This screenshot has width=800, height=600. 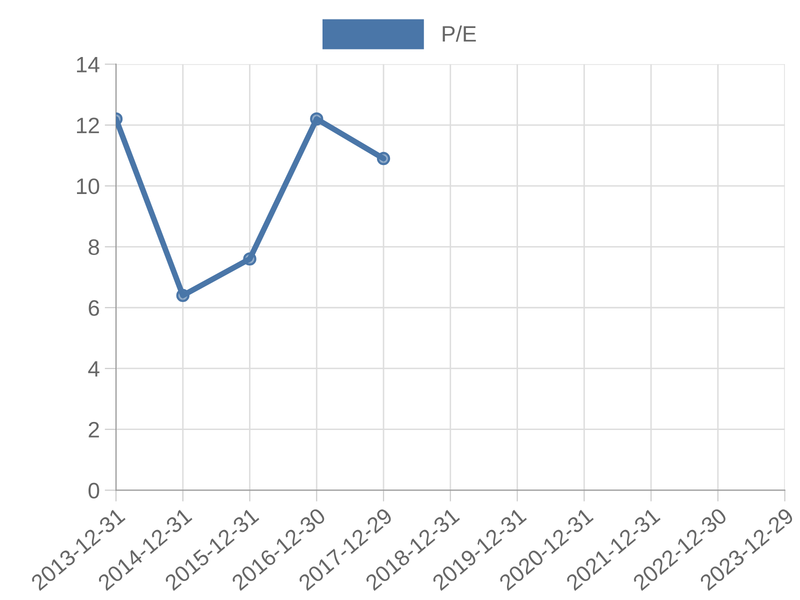 What do you see at coordinates (88, 186) in the screenshot?
I see `y-tick-label: 10` at bounding box center [88, 186].